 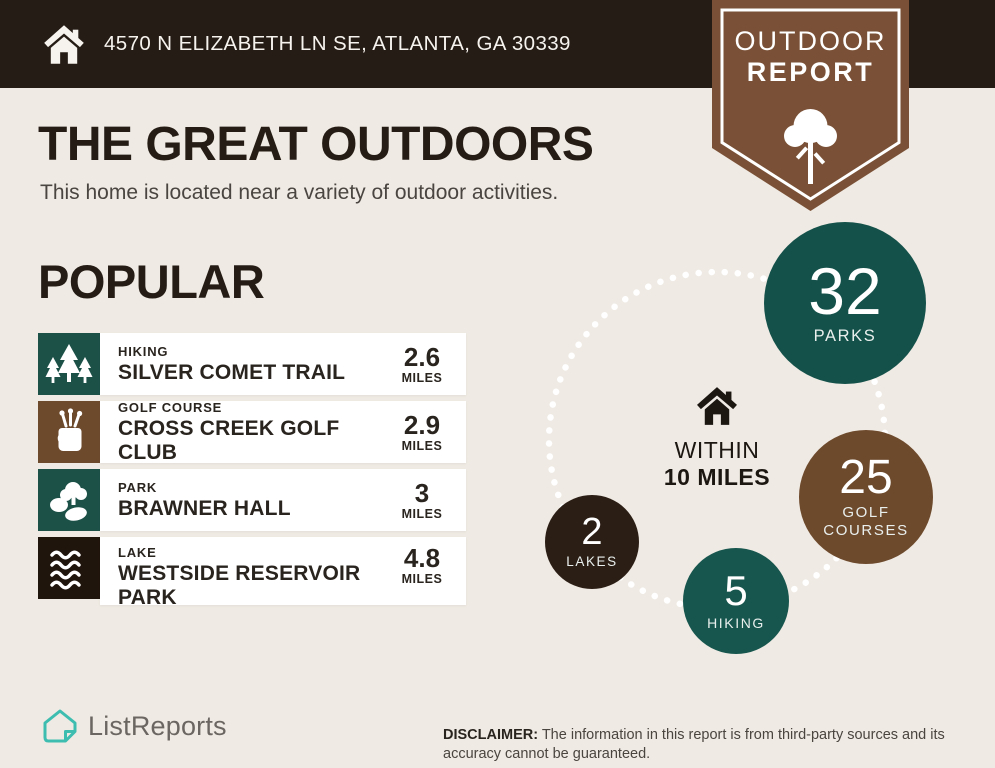 What do you see at coordinates (69, 500) in the screenshot?
I see `park-trees-icon` at bounding box center [69, 500].